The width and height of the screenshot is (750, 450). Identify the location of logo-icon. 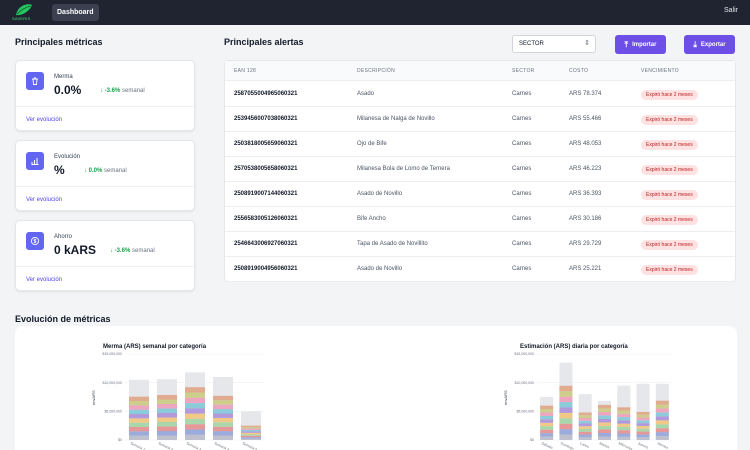
(23, 13).